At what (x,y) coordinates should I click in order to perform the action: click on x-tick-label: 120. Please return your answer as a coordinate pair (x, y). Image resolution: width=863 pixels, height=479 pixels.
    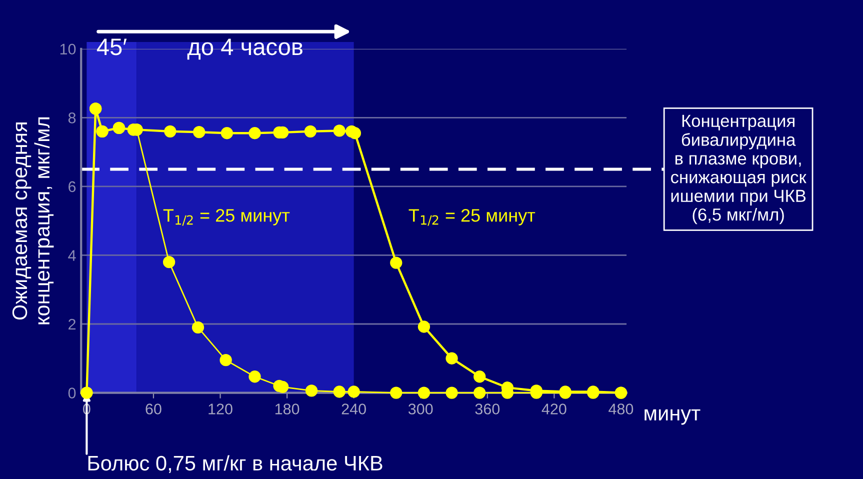
    Looking at the image, I should click on (220, 409).